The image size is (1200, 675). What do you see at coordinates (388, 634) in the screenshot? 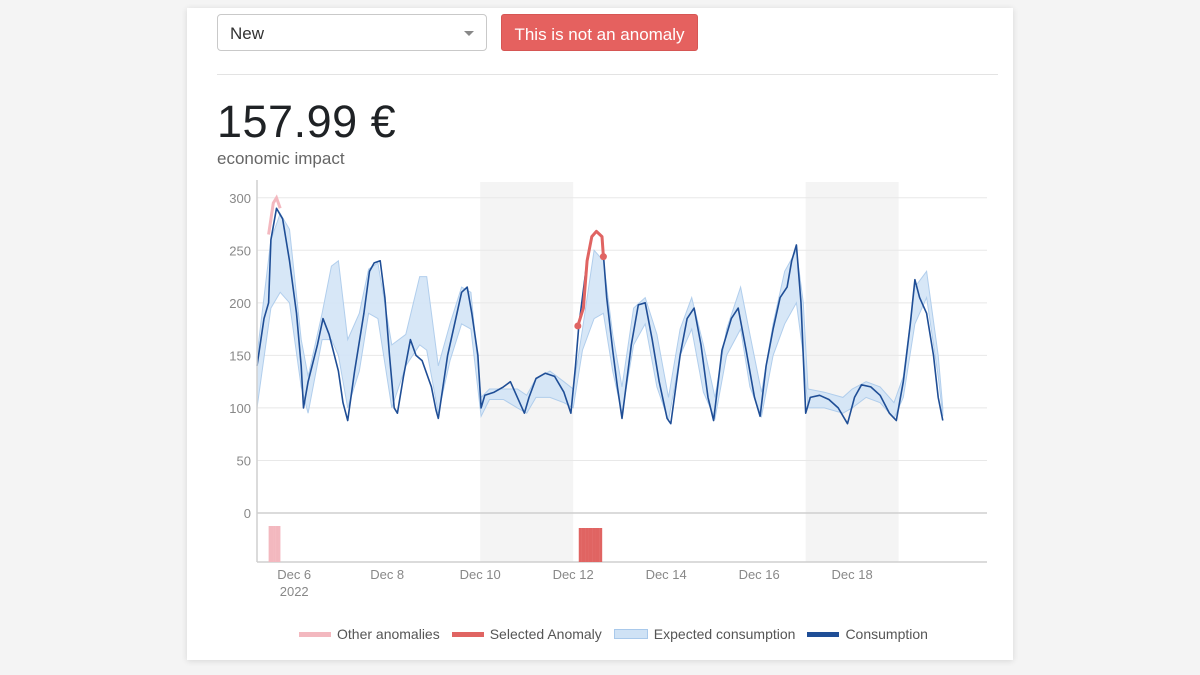
I see `legend-label: Other anomalies` at bounding box center [388, 634].